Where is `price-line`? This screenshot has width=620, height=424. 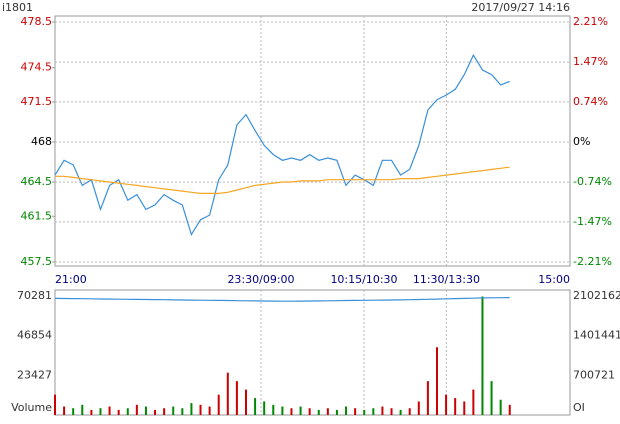 price-line is located at coordinates (282, 180).